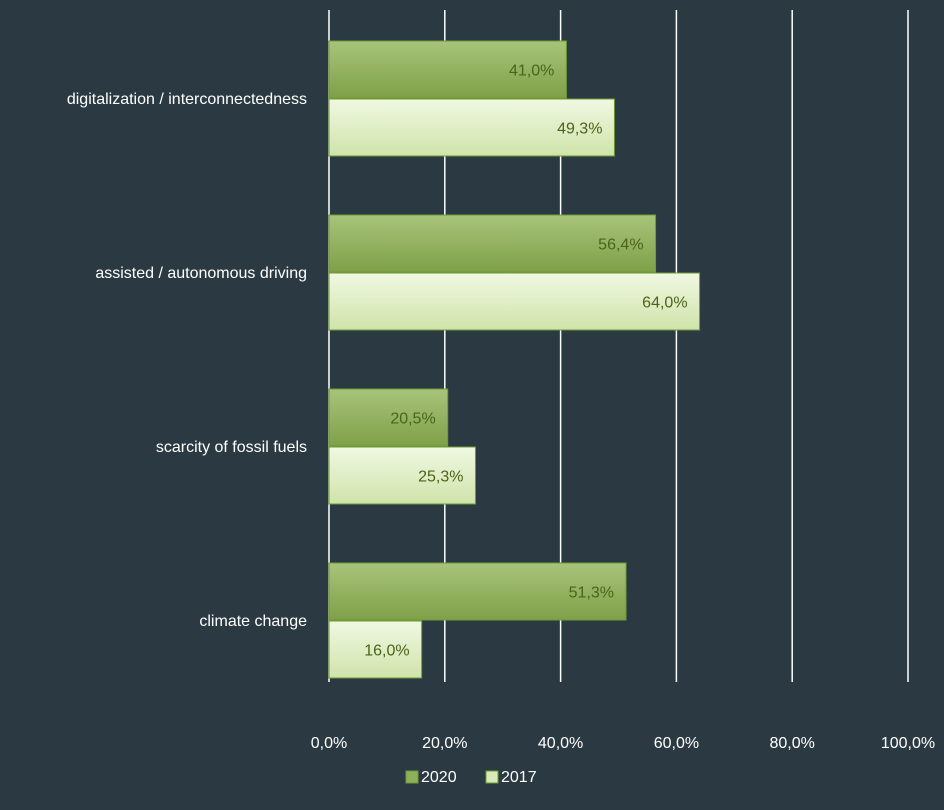  What do you see at coordinates (792, 743) in the screenshot?
I see `x-tick-label: 80,0%` at bounding box center [792, 743].